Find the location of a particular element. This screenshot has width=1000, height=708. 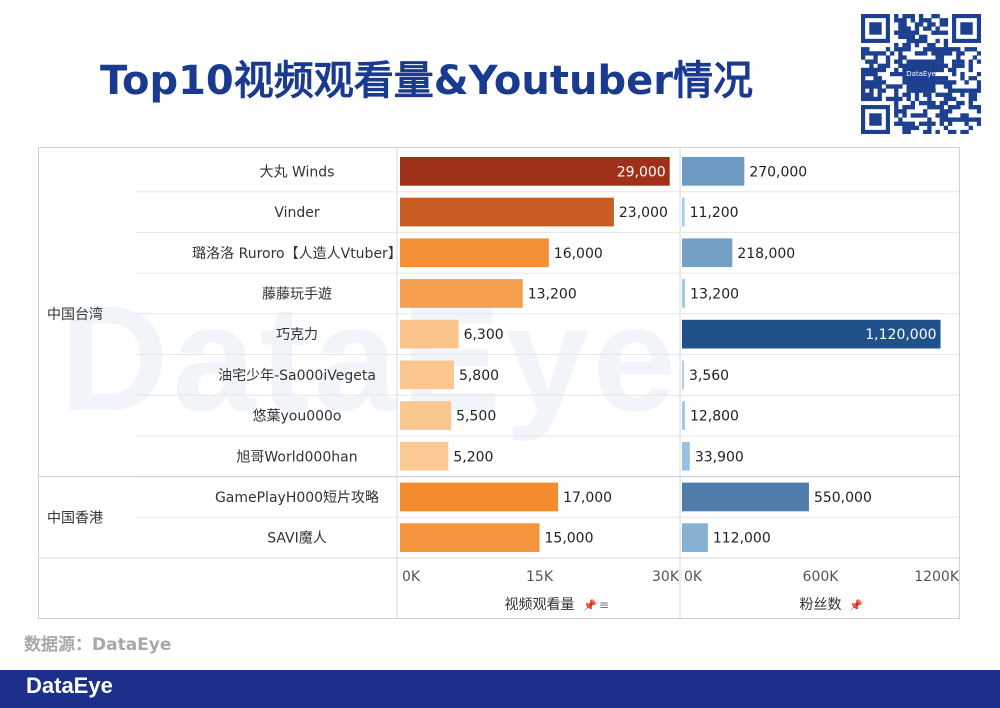

page-title: Top10视频观看量&Youtuber情况 is located at coordinates (426, 81).